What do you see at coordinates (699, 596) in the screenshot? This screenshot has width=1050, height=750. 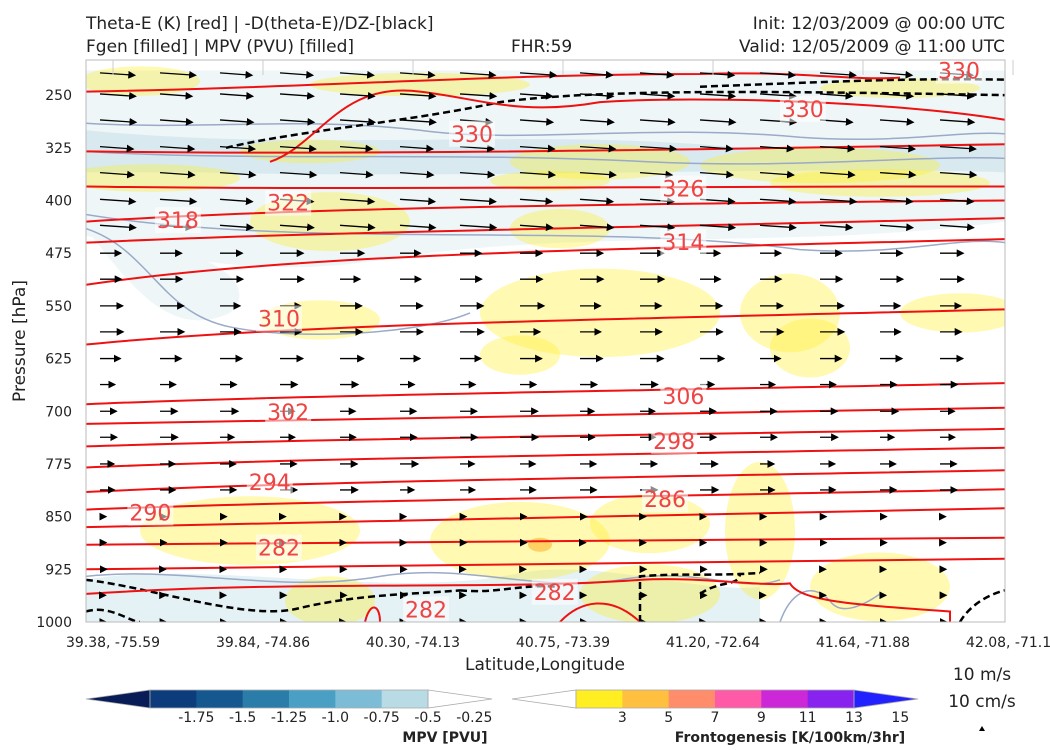 I see `stability-contour-line` at bounding box center [699, 596].